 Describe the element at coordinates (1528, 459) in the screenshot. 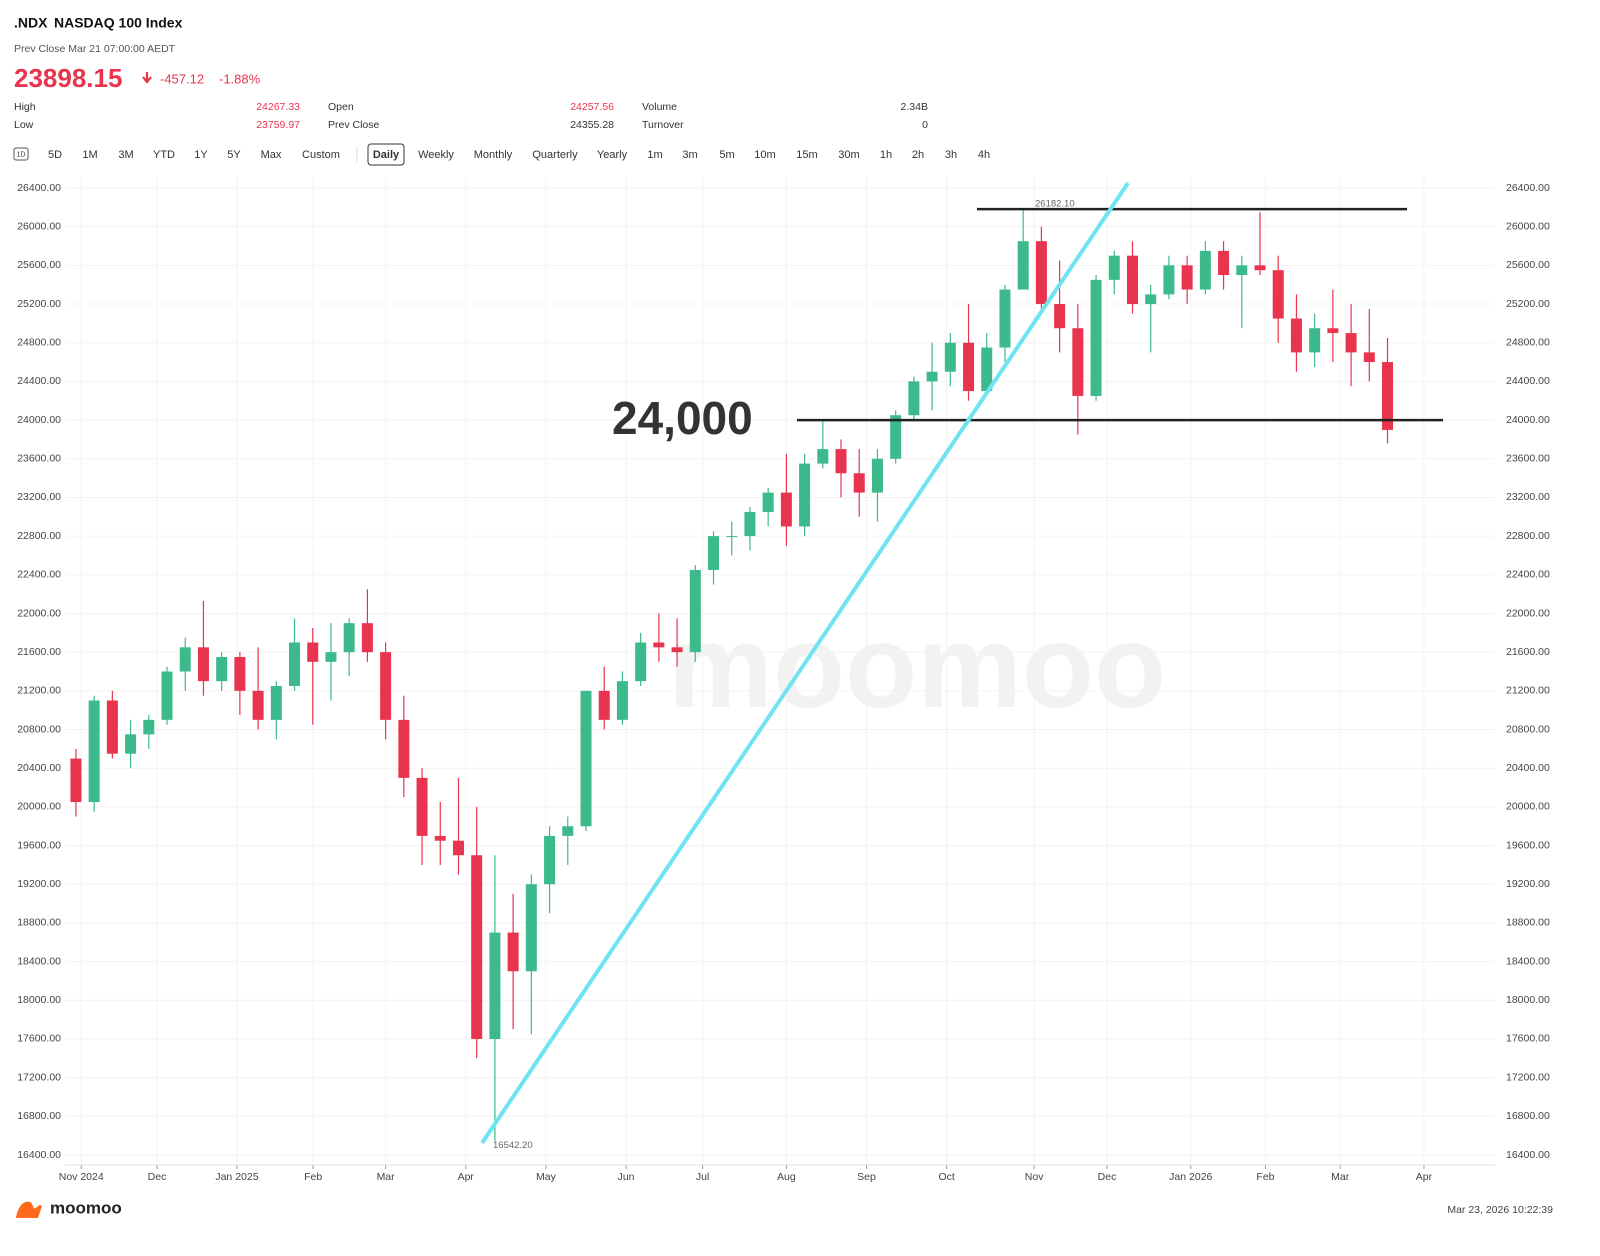

I see `y-tick-label-right: 23600.00` at that location.